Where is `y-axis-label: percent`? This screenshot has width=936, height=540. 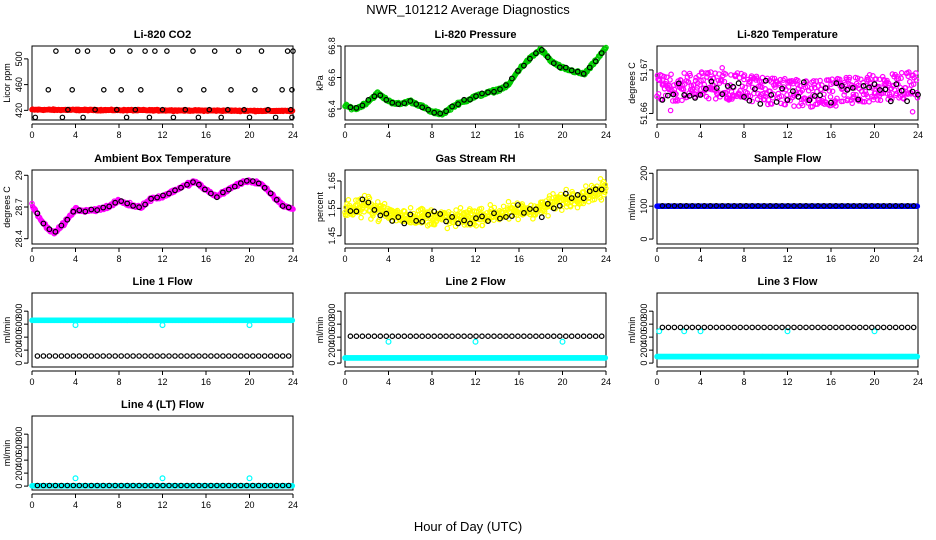 y-axis-label: percent is located at coordinates (320, 206).